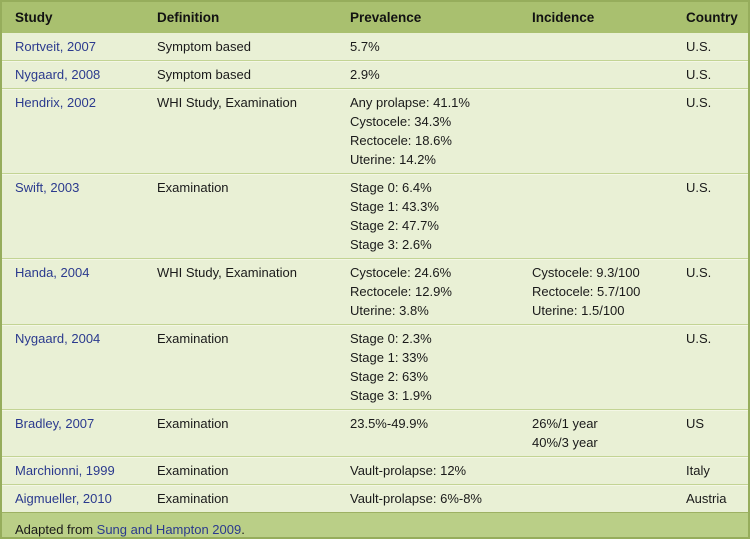 The image size is (750, 539). What do you see at coordinates (586, 291) in the screenshot?
I see `incidence-line: Rectocele: 5.7/100` at bounding box center [586, 291].